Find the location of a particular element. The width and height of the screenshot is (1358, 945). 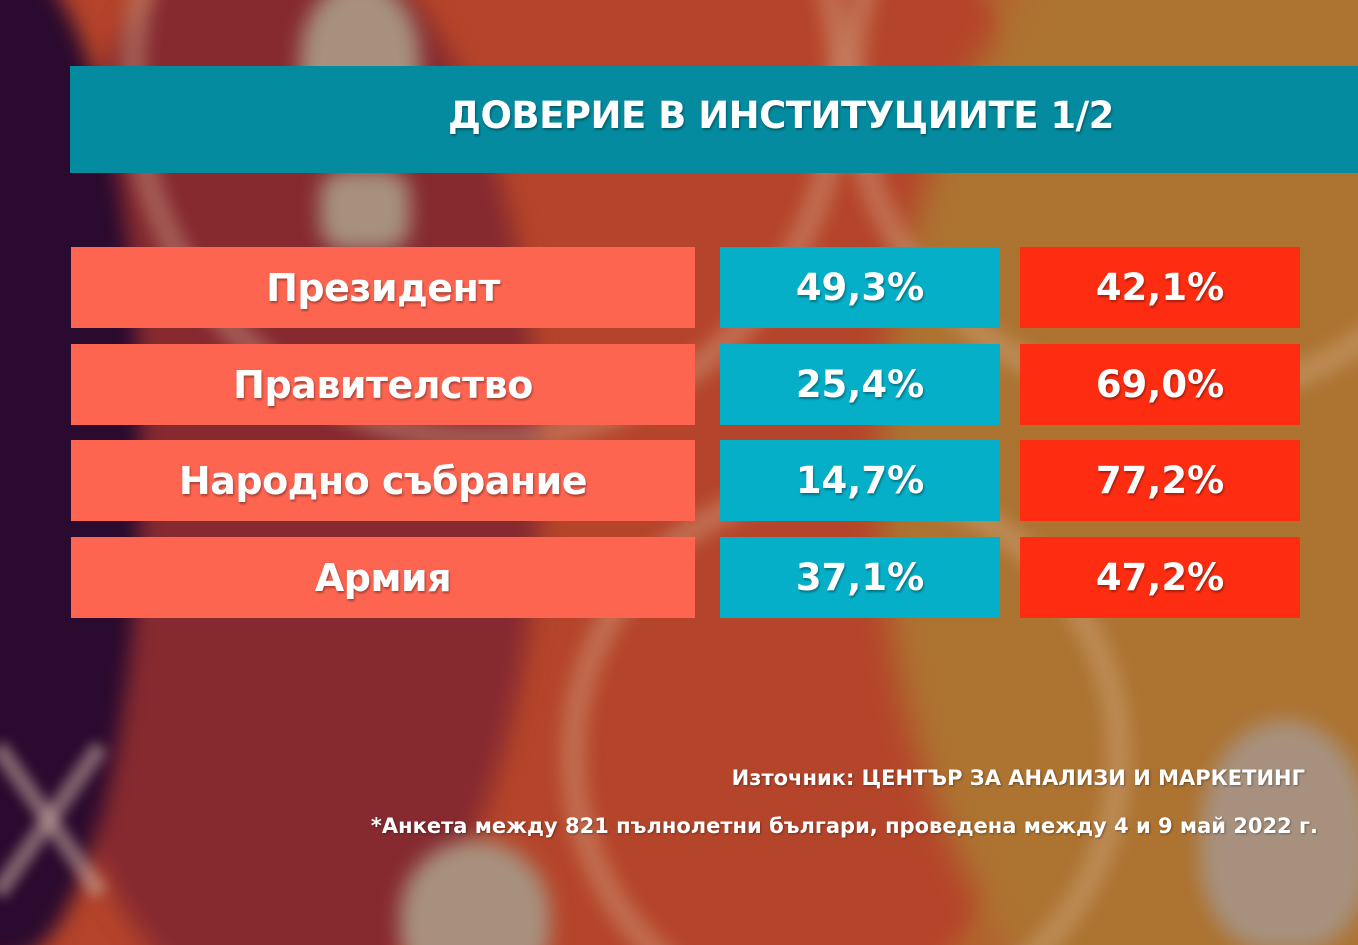

distrust-value: 42,1% is located at coordinates (1160, 287).